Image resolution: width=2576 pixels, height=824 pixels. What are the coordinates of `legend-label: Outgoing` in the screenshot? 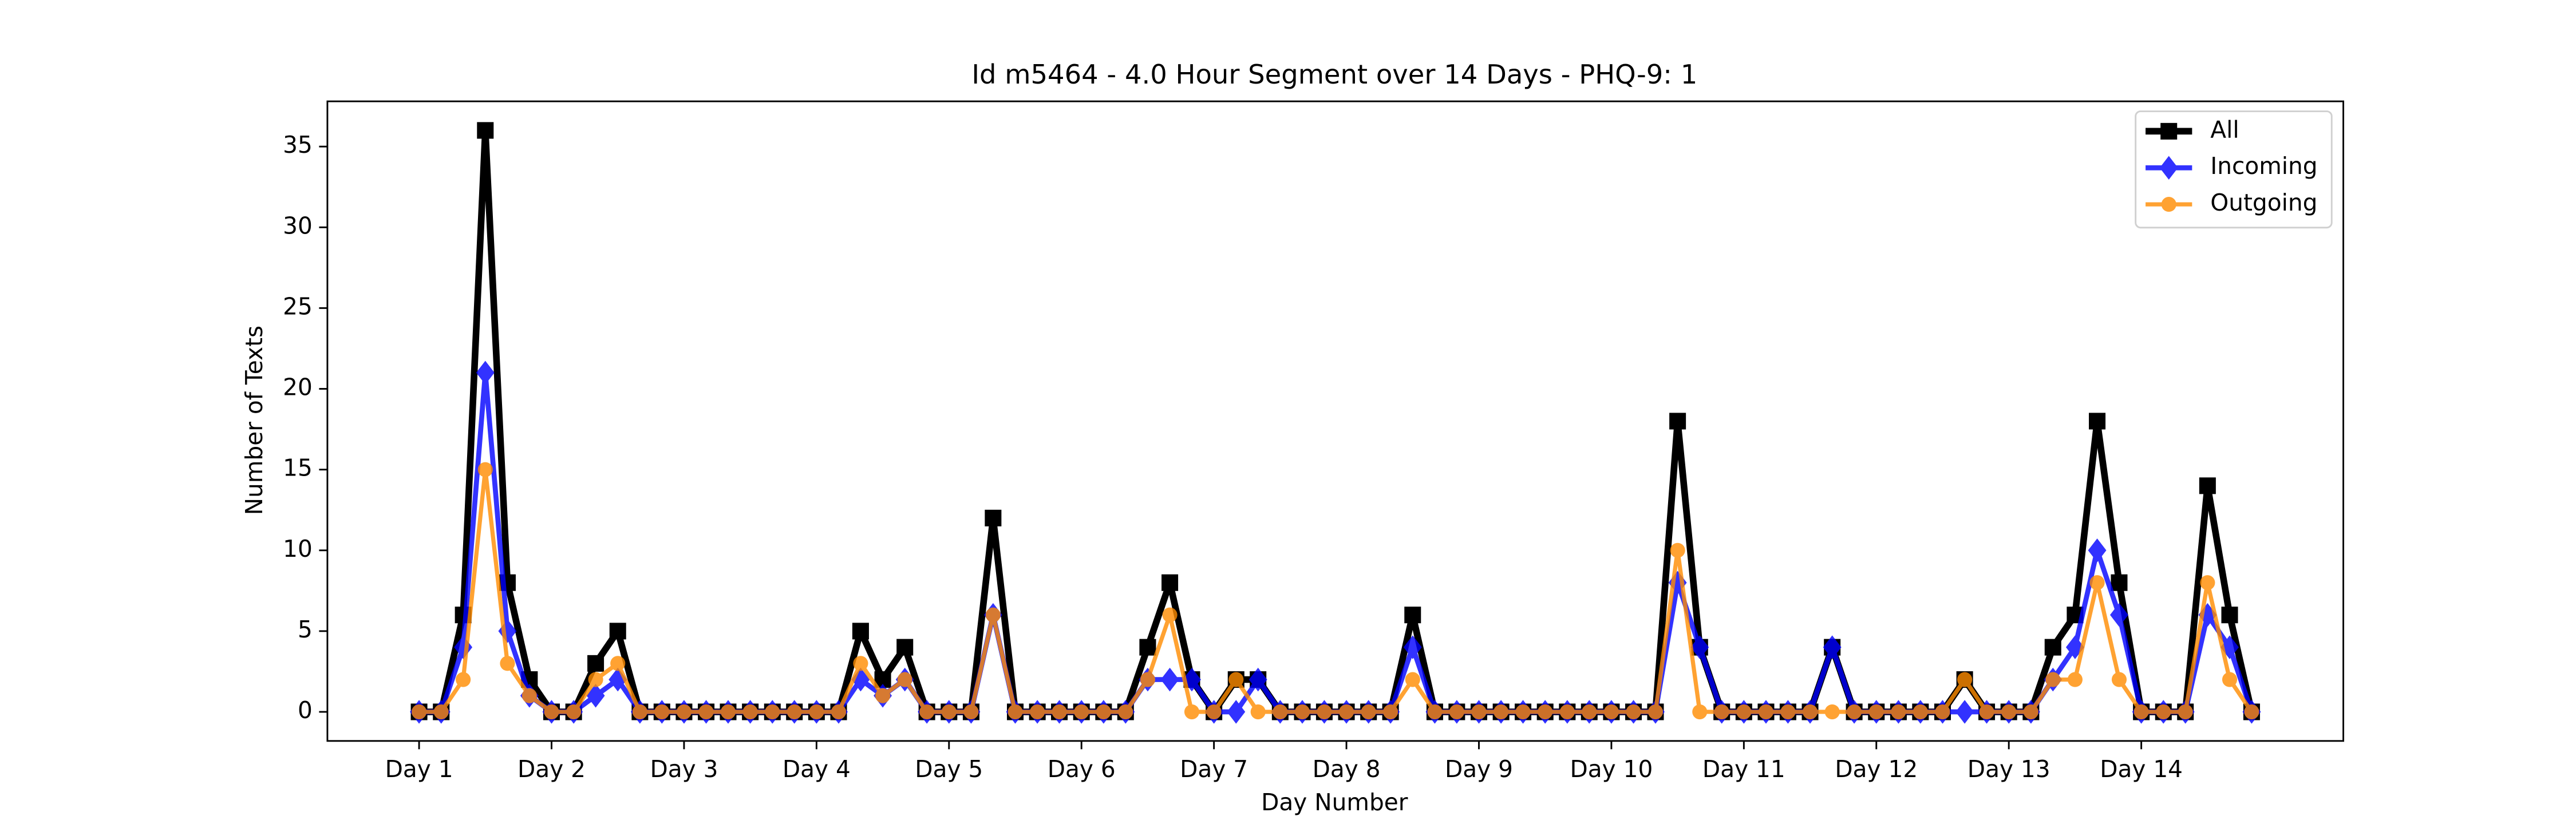 It's located at (2263, 202).